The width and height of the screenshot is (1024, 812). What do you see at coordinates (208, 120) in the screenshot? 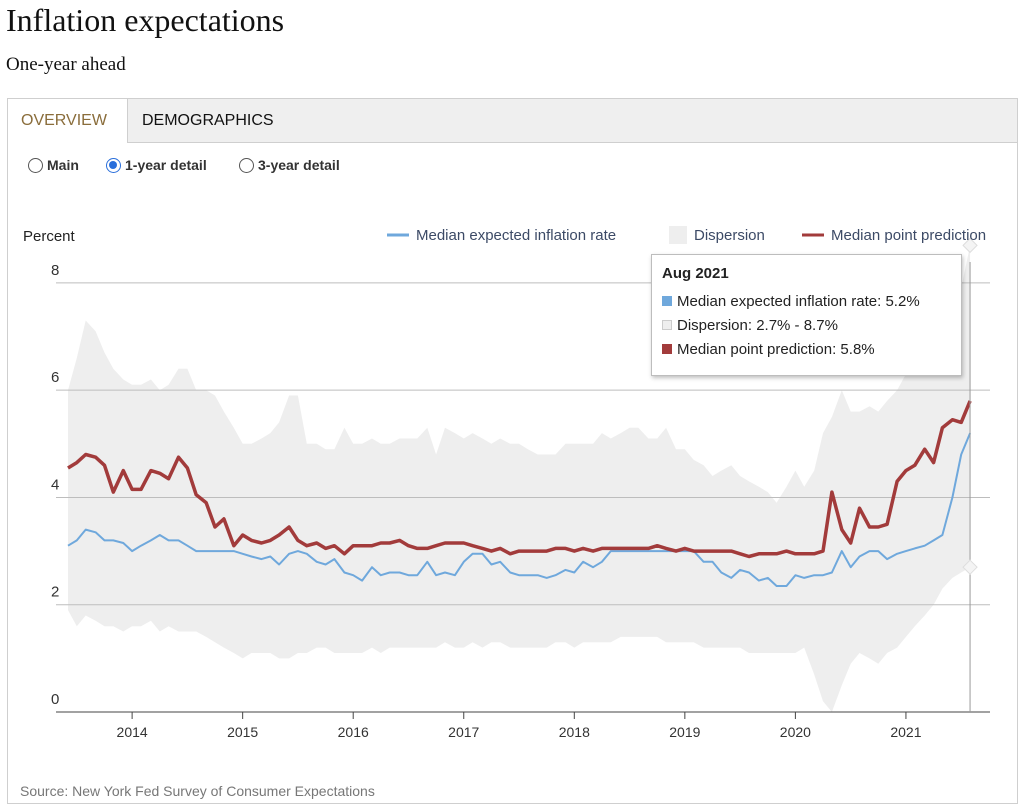
I see `tab-demographics: DEMOGRAPHICS` at bounding box center [208, 120].